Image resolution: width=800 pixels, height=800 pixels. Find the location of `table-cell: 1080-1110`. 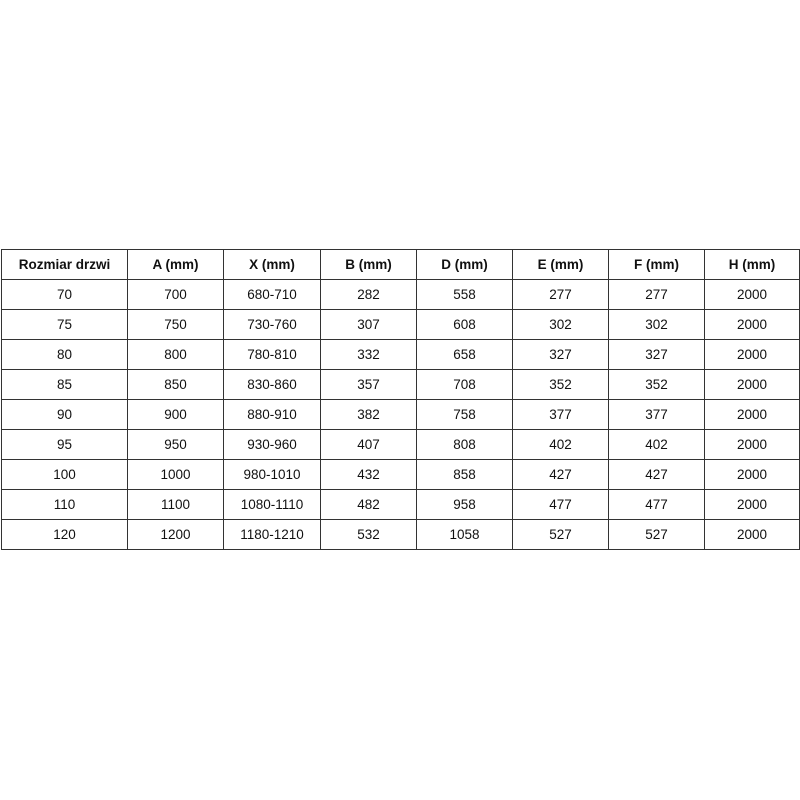

table-cell: 1080-1110 is located at coordinates (272, 504).